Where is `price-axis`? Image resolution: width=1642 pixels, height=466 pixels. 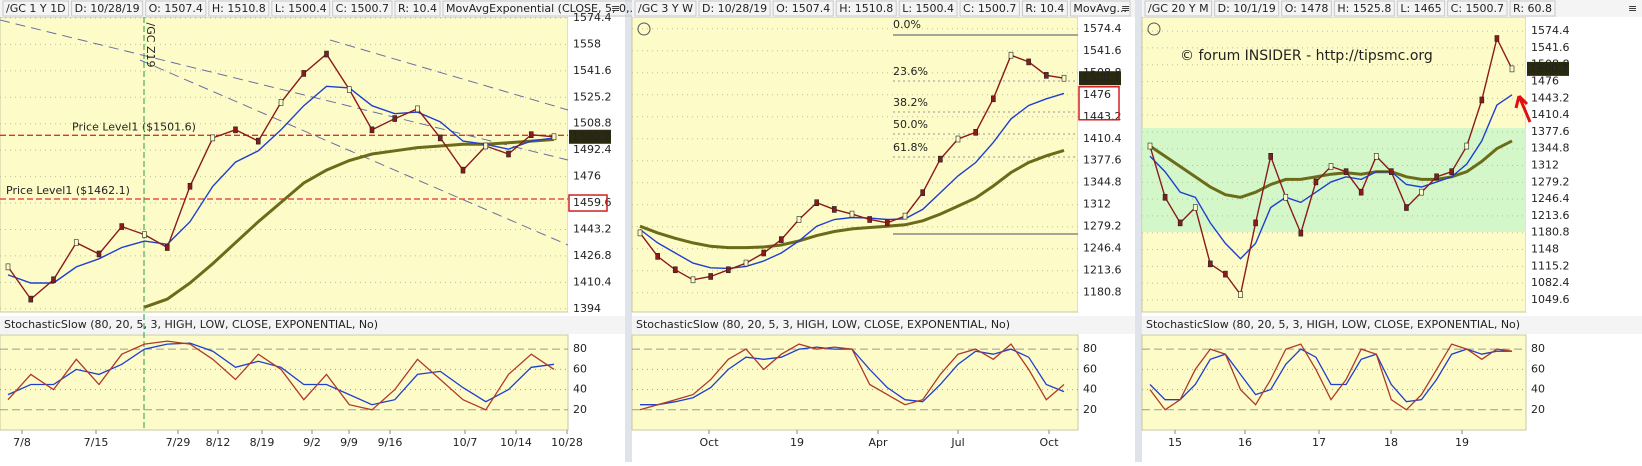 price-axis is located at coordinates (1106, 164).